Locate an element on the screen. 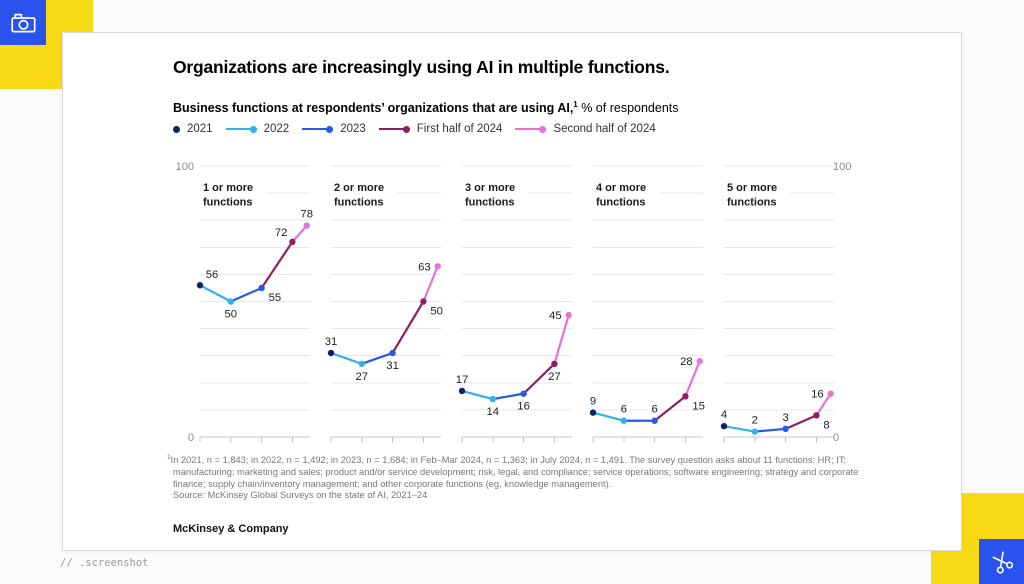  legend-label: Second half of 2024 is located at coordinates (604, 129).